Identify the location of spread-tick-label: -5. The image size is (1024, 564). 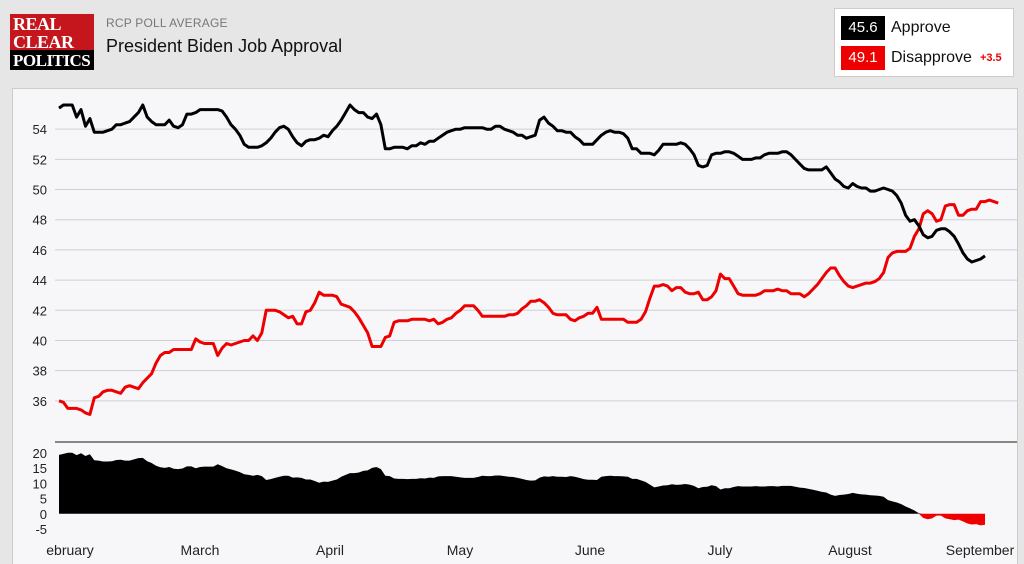
(41, 529).